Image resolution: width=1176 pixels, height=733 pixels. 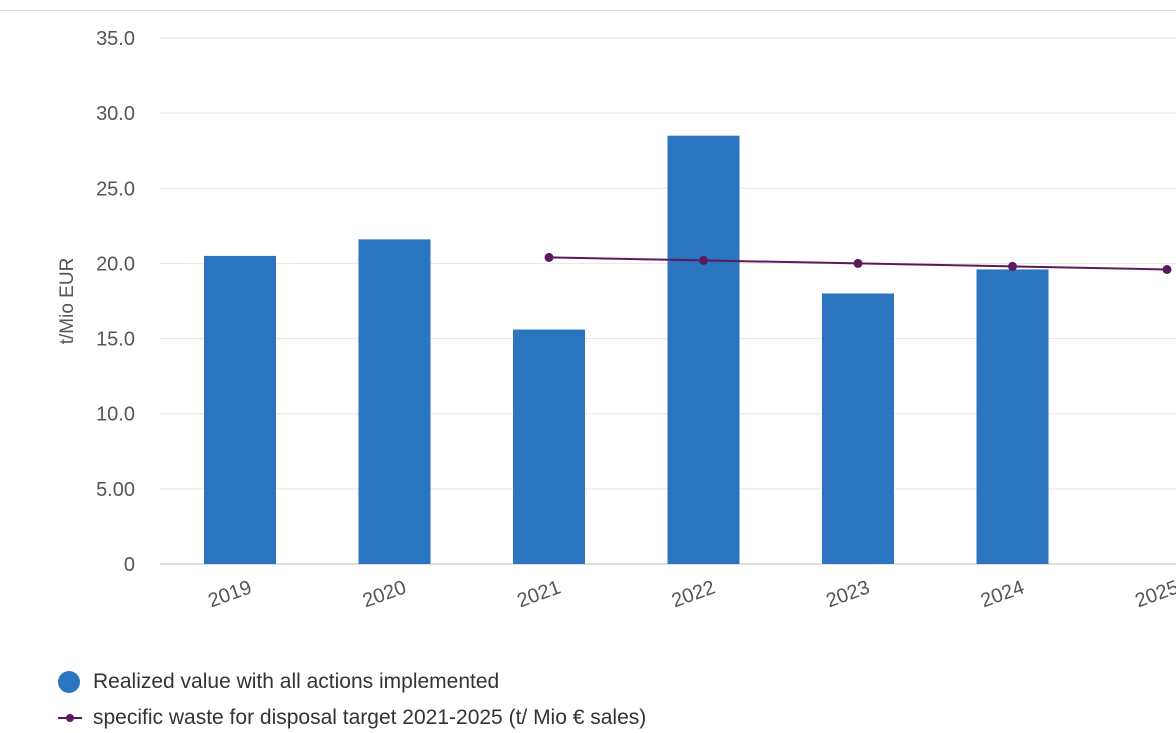 I want to click on y-tick-label: 30.0, so click(x=115, y=114).